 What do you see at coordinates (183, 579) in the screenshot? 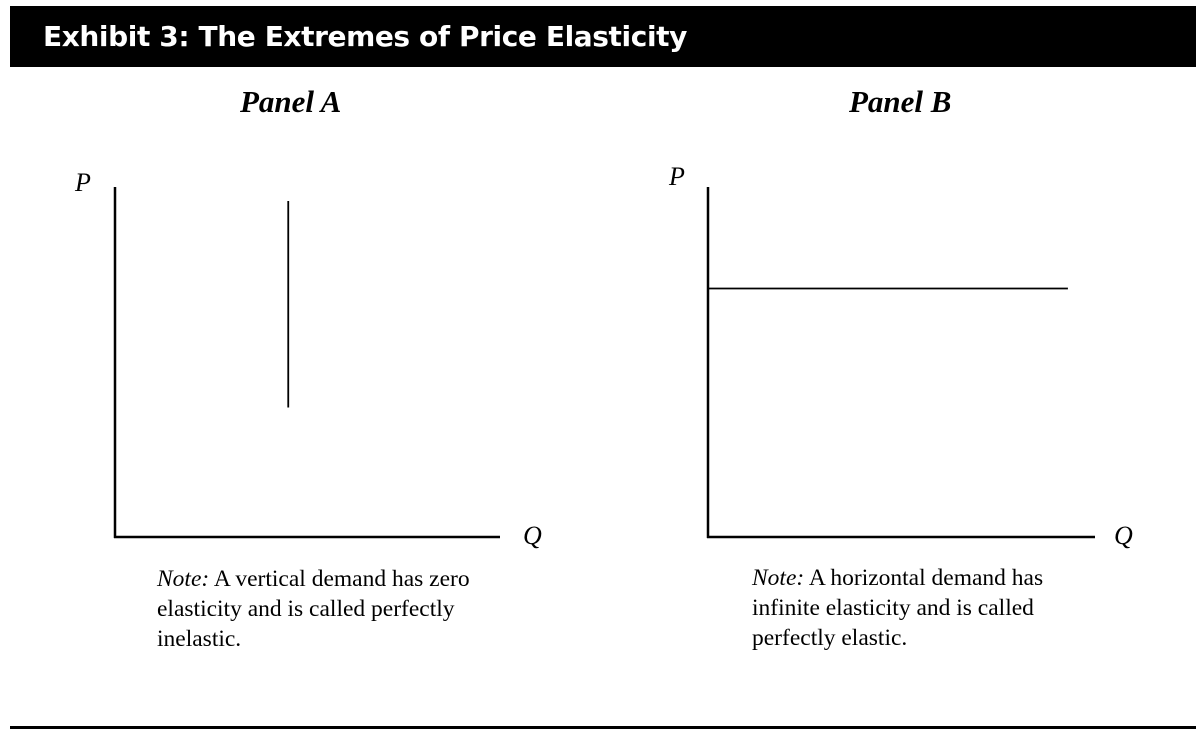
I see `panel-a-note-lead: Note:` at bounding box center [183, 579].